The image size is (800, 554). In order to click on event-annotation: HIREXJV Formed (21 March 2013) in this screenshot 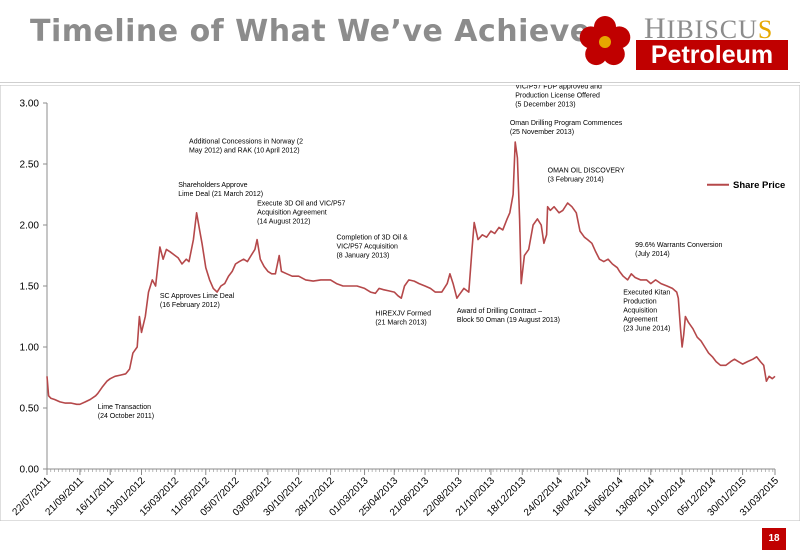, I will do `click(403, 318)`.